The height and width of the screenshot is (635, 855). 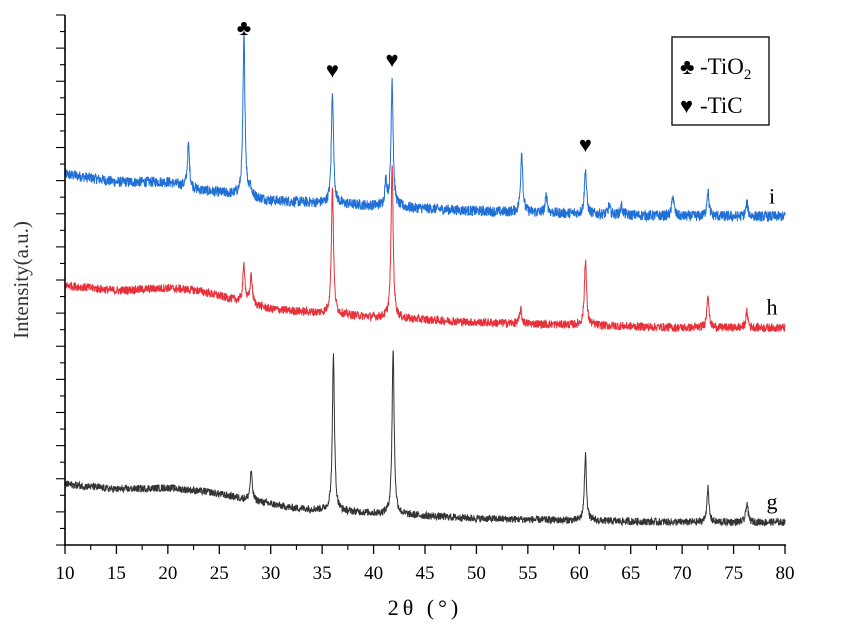 I want to click on x-tick-label: 65, so click(x=630, y=573).